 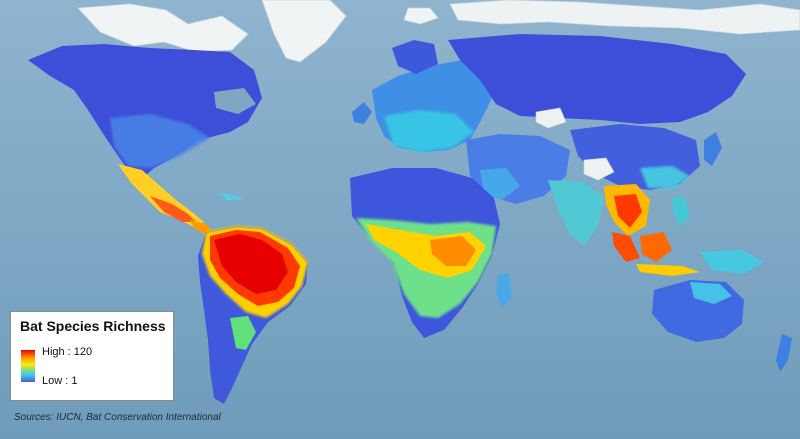 What do you see at coordinates (732, 262) in the screenshot?
I see `new-guinea` at bounding box center [732, 262].